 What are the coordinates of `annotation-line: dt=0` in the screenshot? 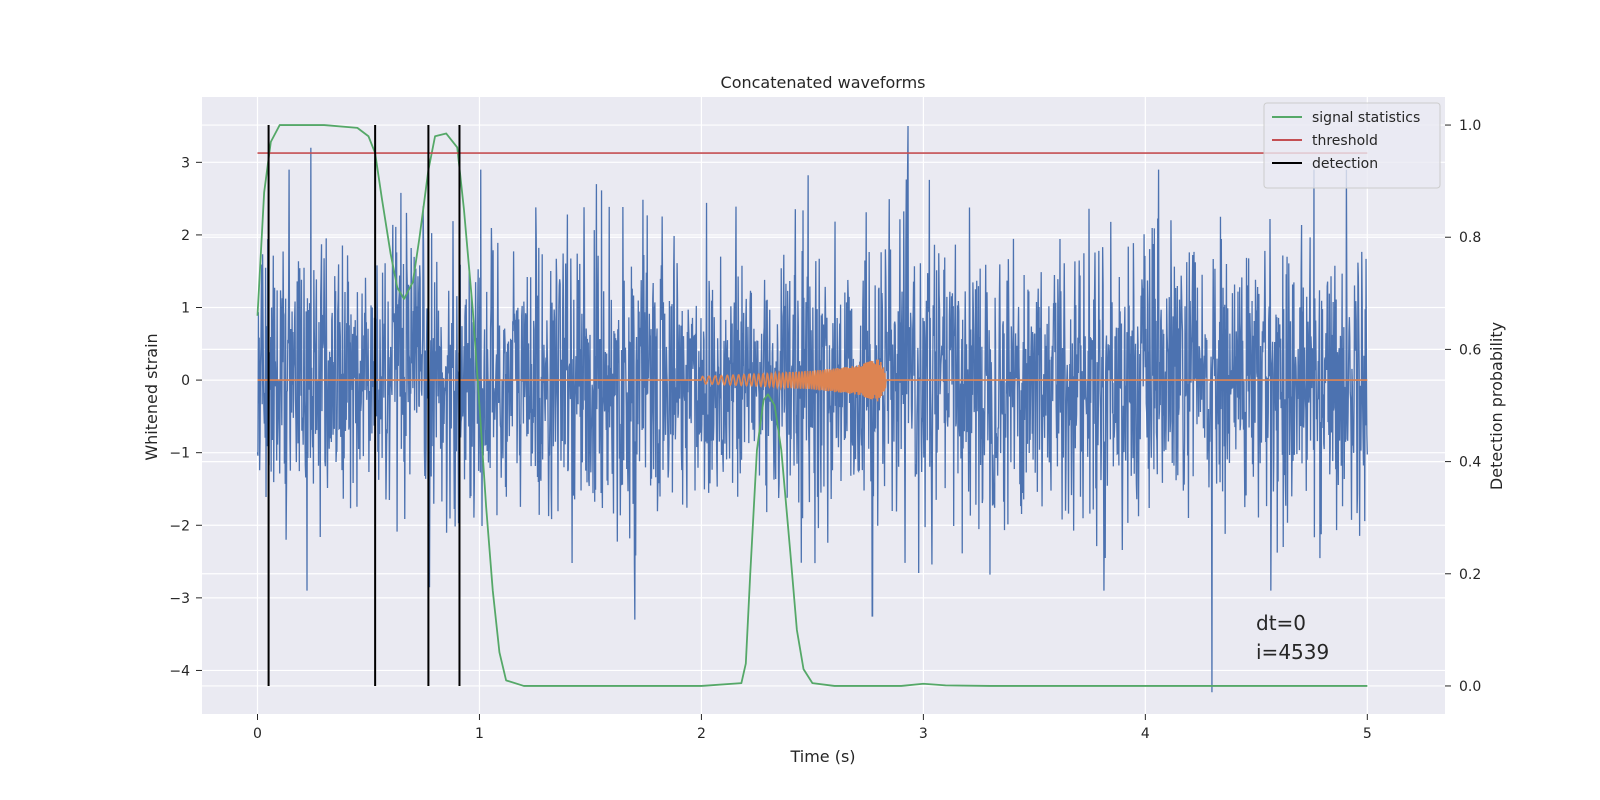 It's located at (1281, 623).